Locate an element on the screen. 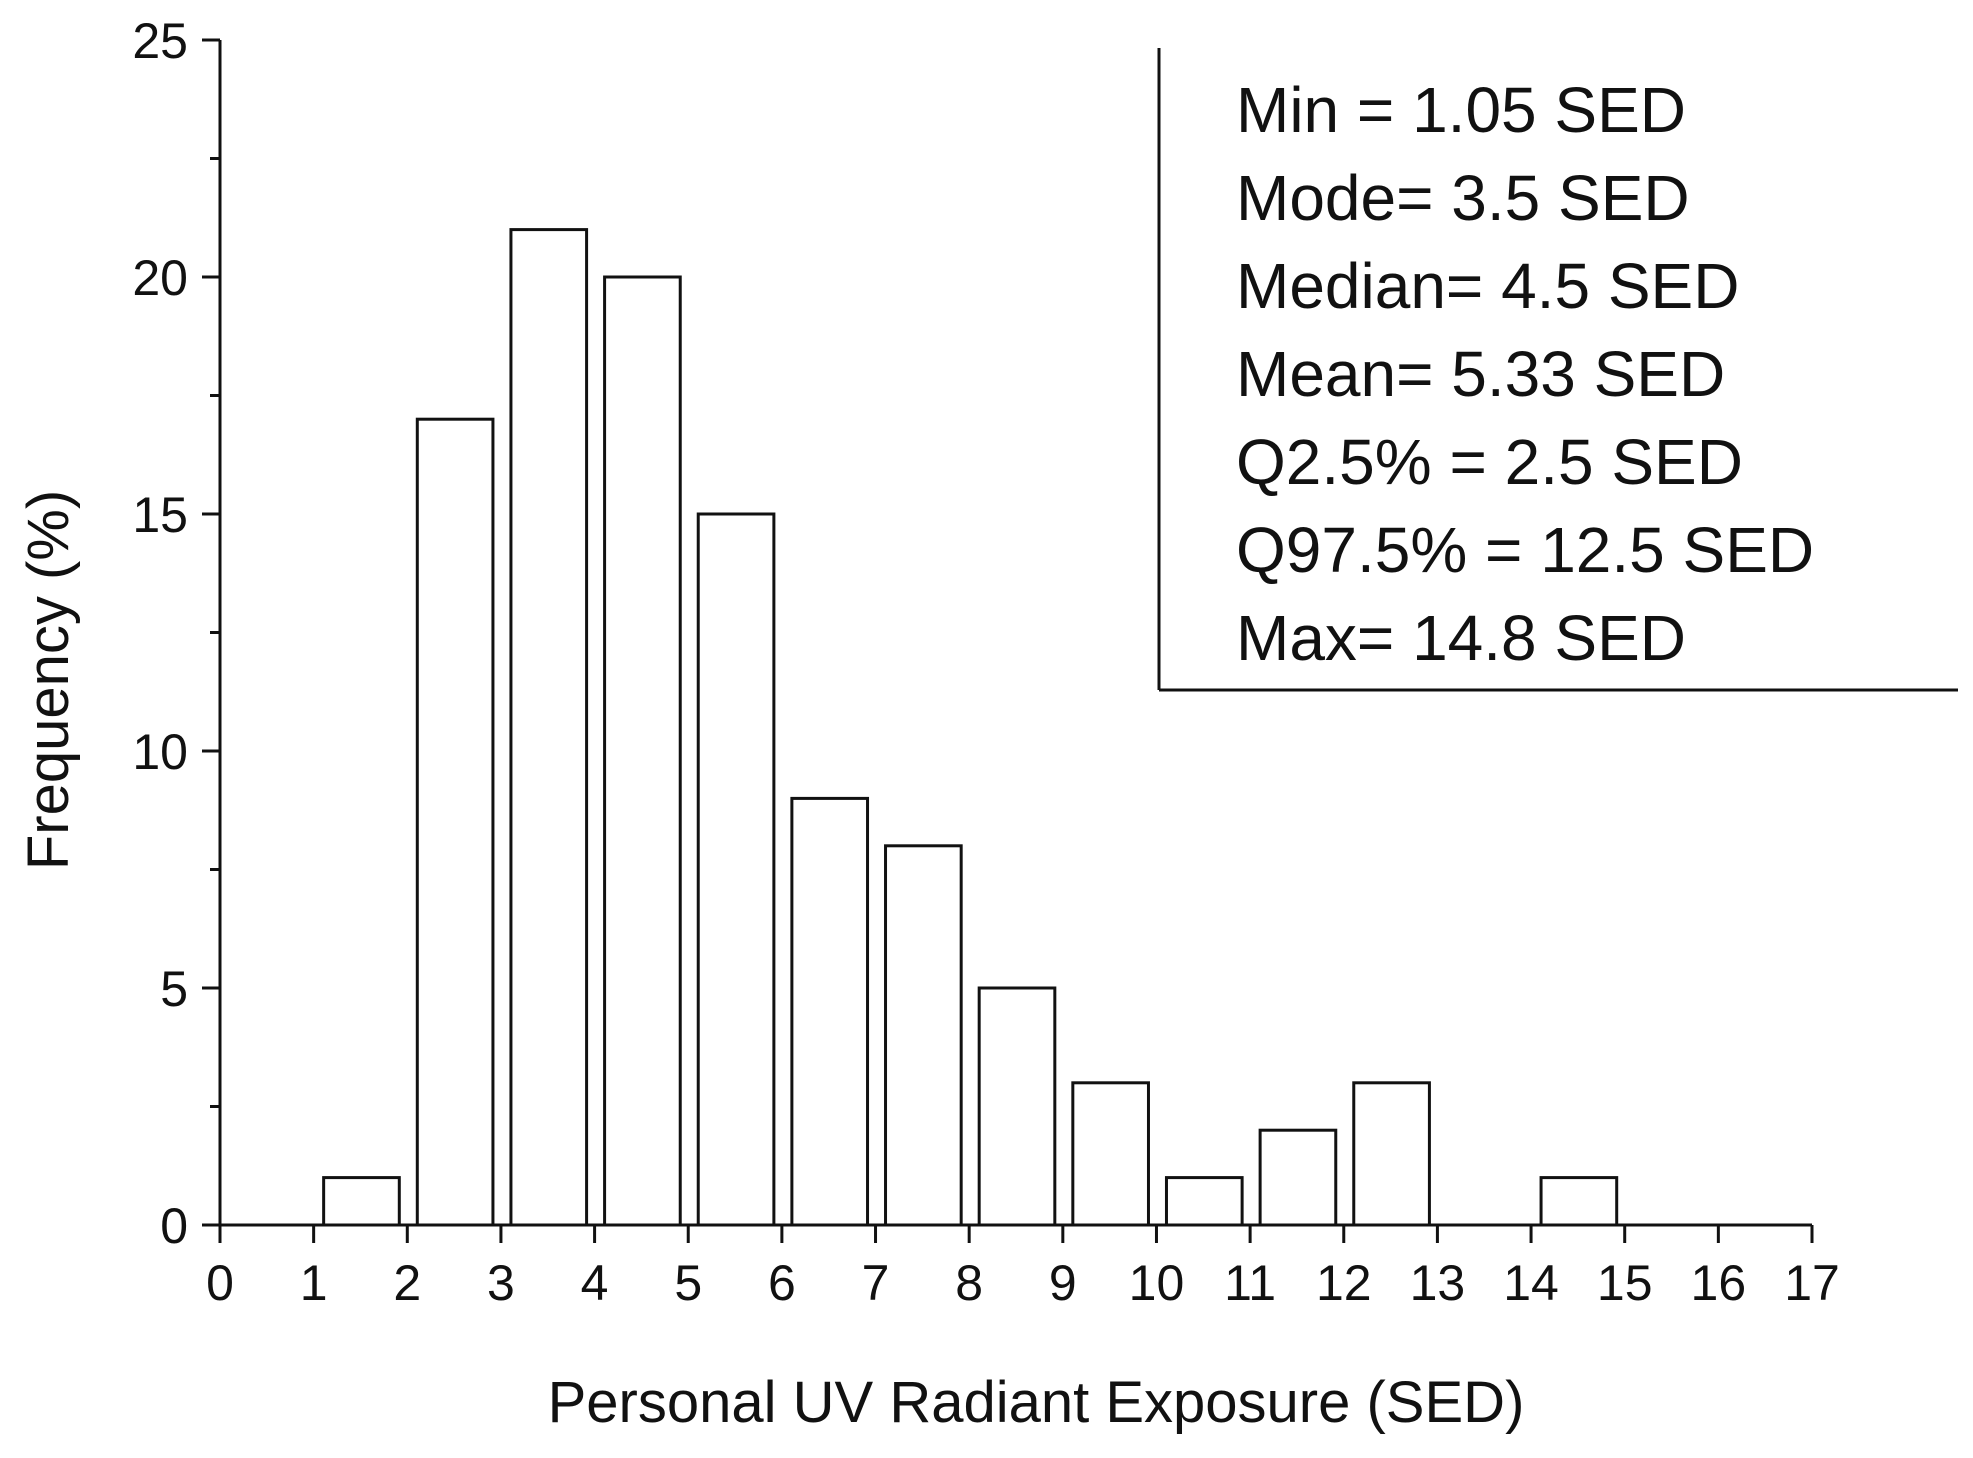 The image size is (1973, 1458). x-tick-label: 9 is located at coordinates (1063, 1283).